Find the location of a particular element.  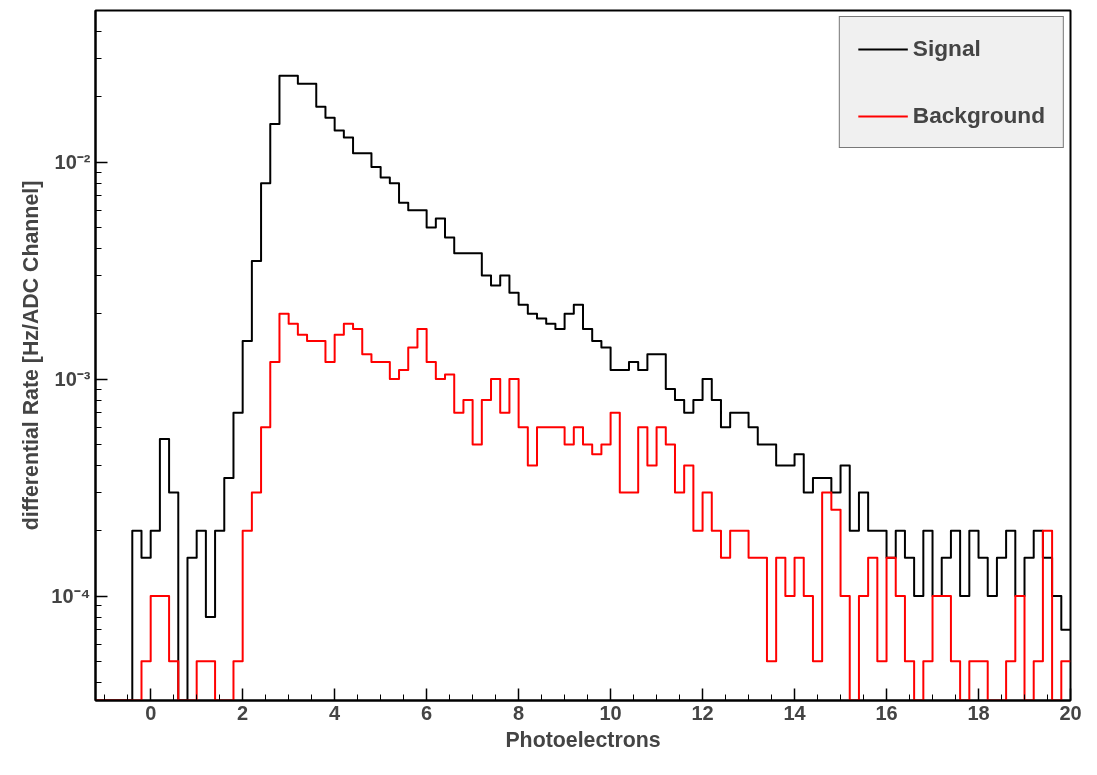

x-tick-label: 16 is located at coordinates (886, 712).